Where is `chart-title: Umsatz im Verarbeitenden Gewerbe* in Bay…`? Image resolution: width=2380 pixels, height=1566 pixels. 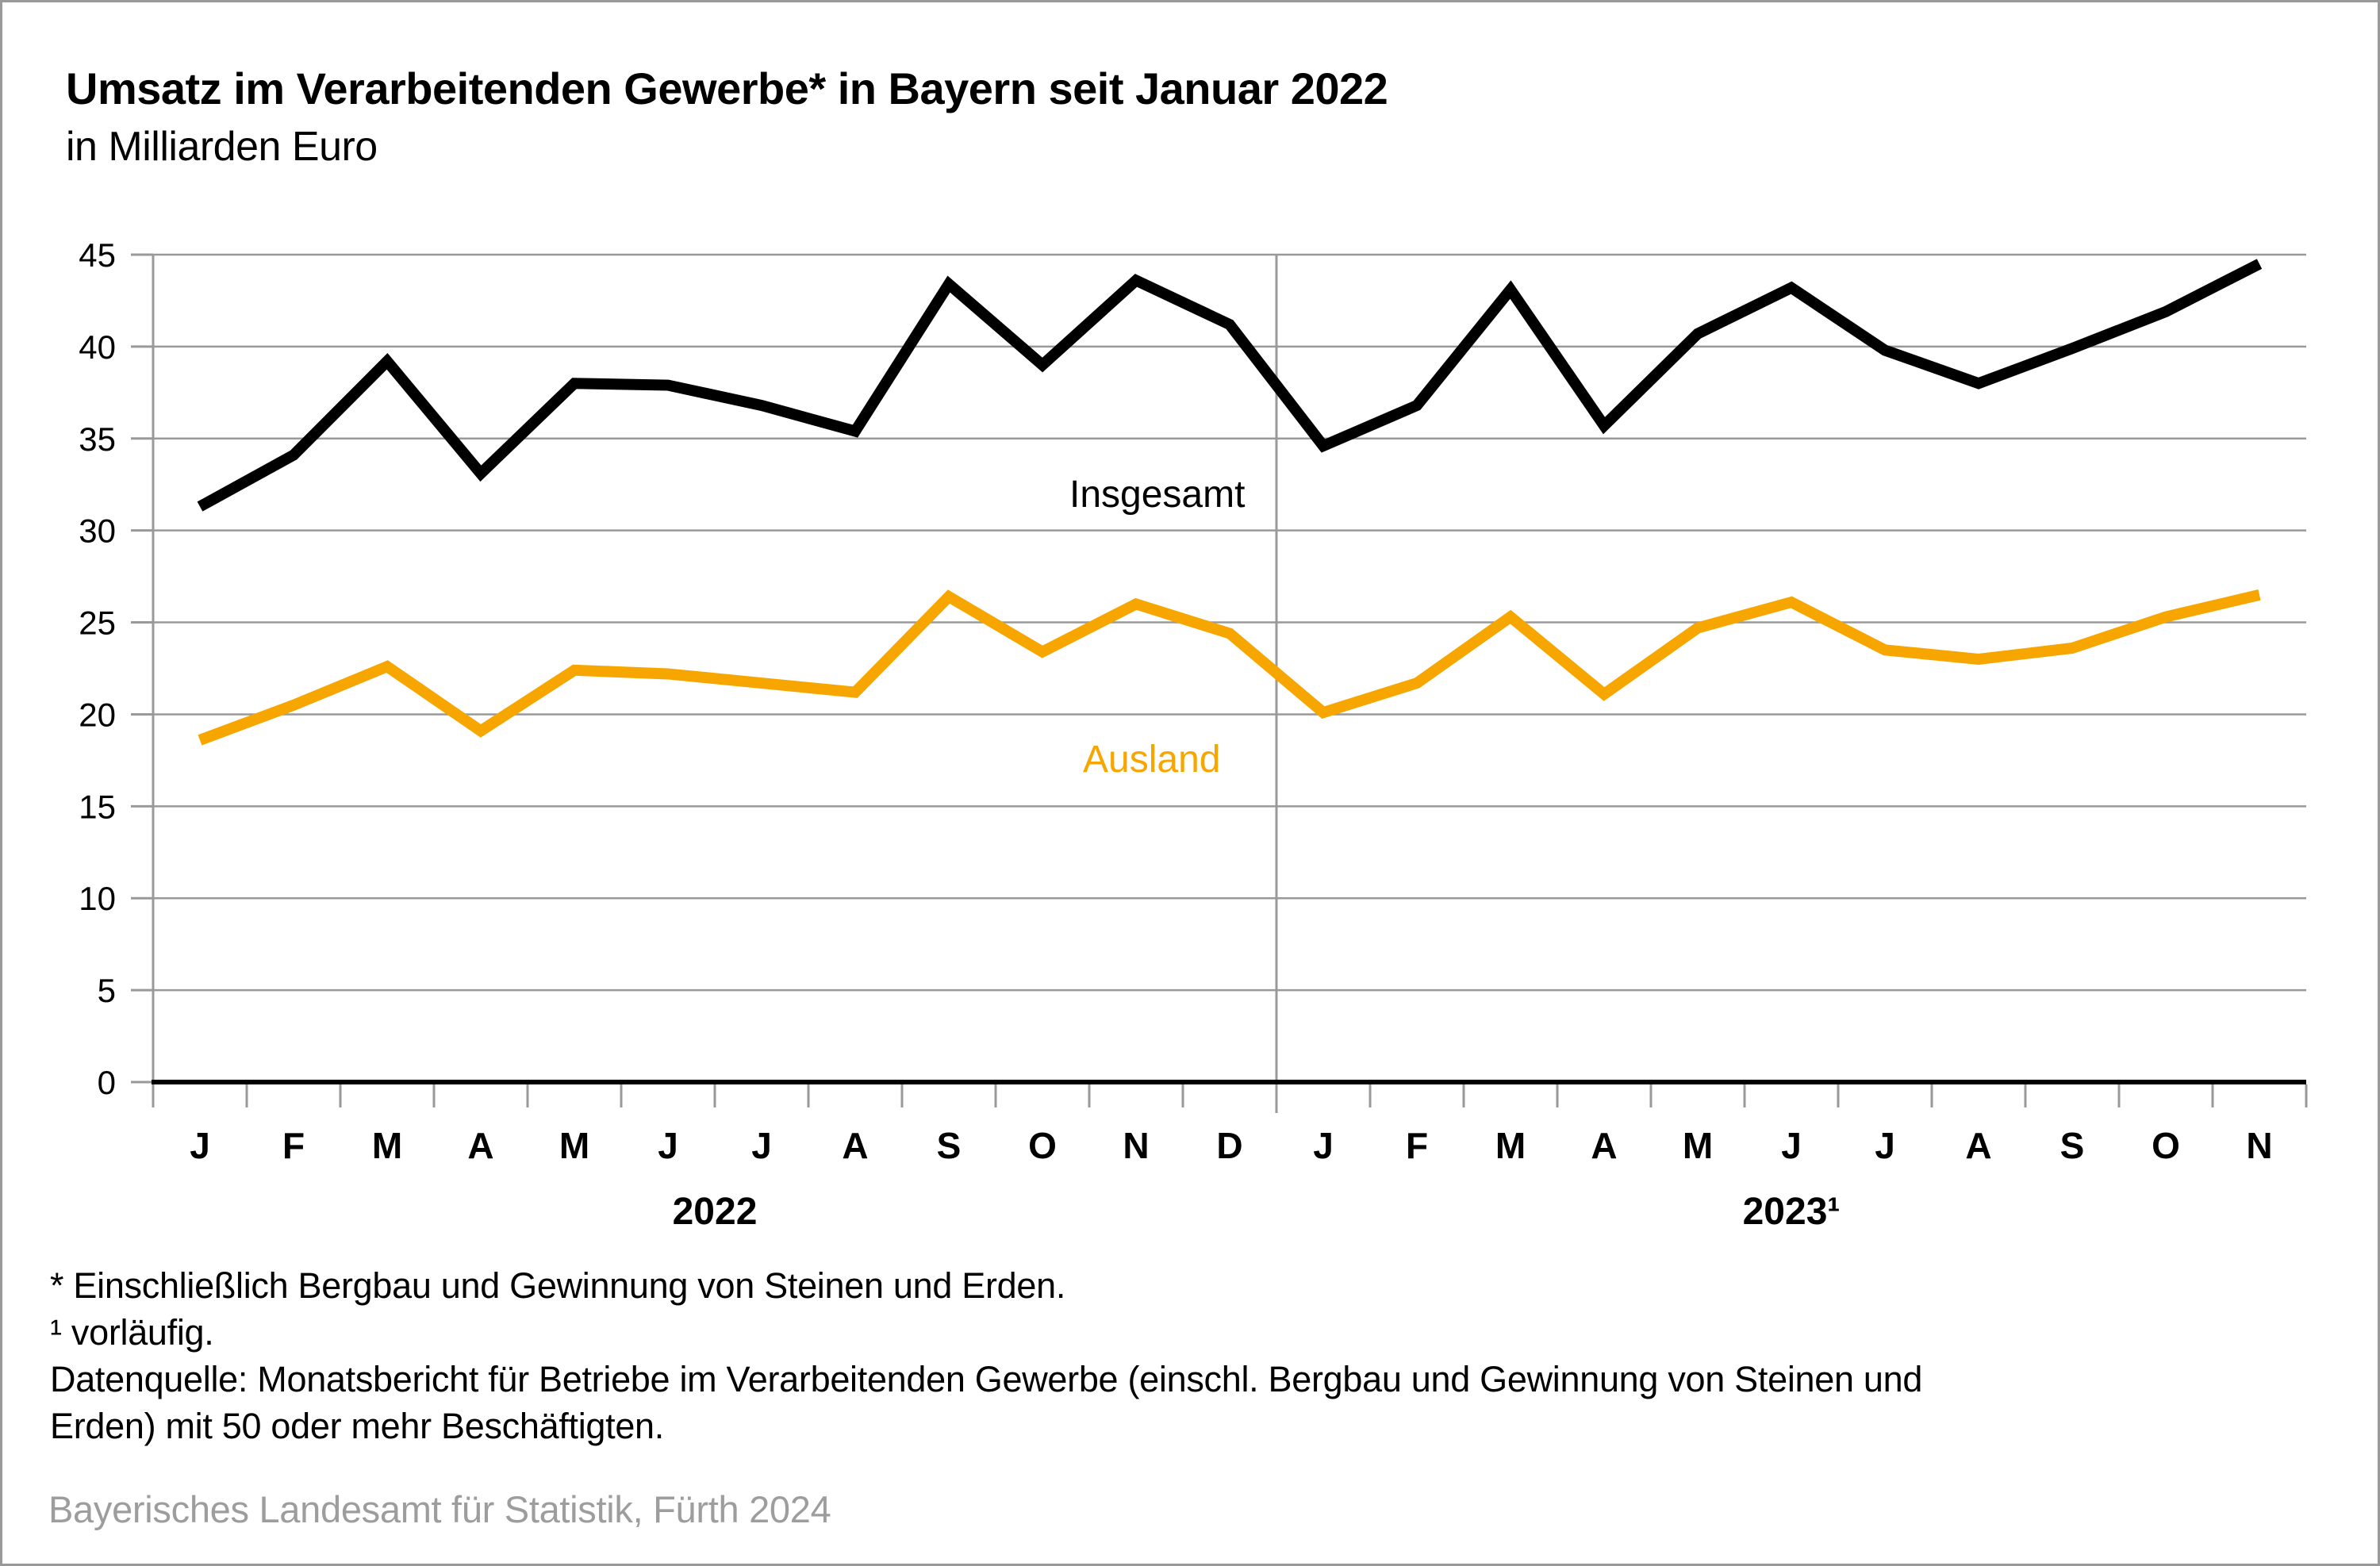 chart-title: Umsatz im Verarbeitenden Gewerbe* in Bay… is located at coordinates (727, 88).